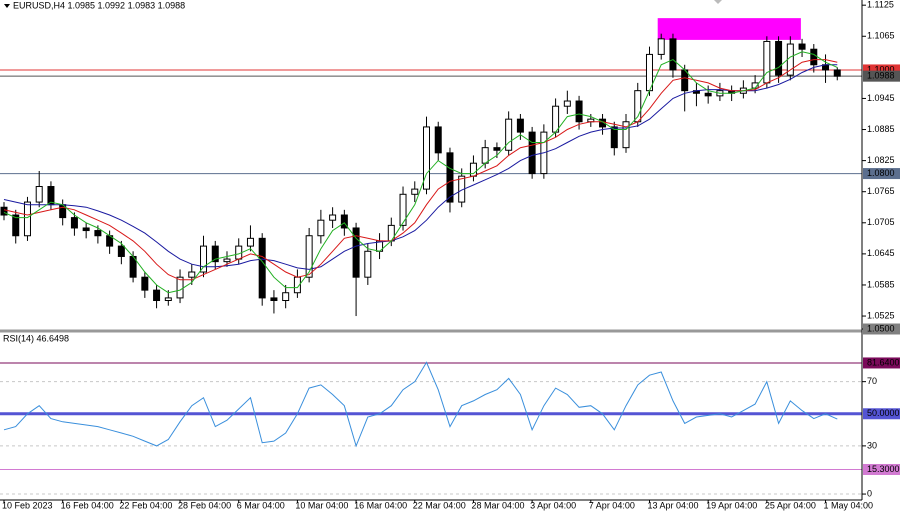 Image resolution: width=900 pixels, height=512 pixels. Describe the element at coordinates (790, 505) in the screenshot. I see `x-tick-label: 25 Apr 04:00` at that location.